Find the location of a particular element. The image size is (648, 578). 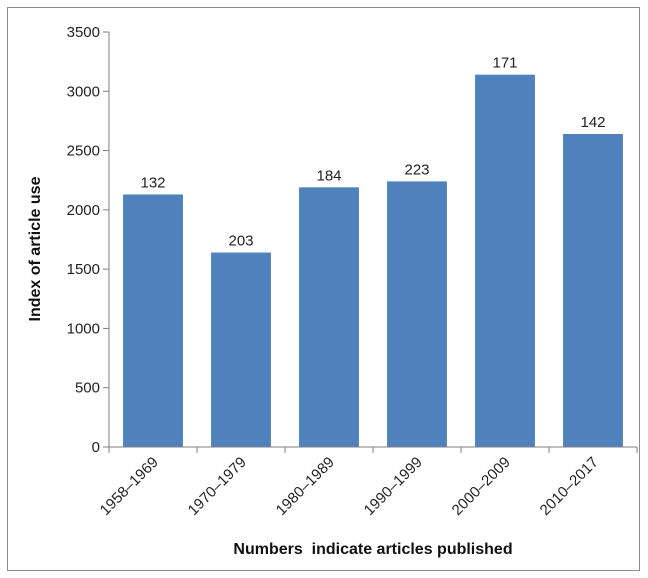

y-tick-label: 2500 is located at coordinates (83, 151).